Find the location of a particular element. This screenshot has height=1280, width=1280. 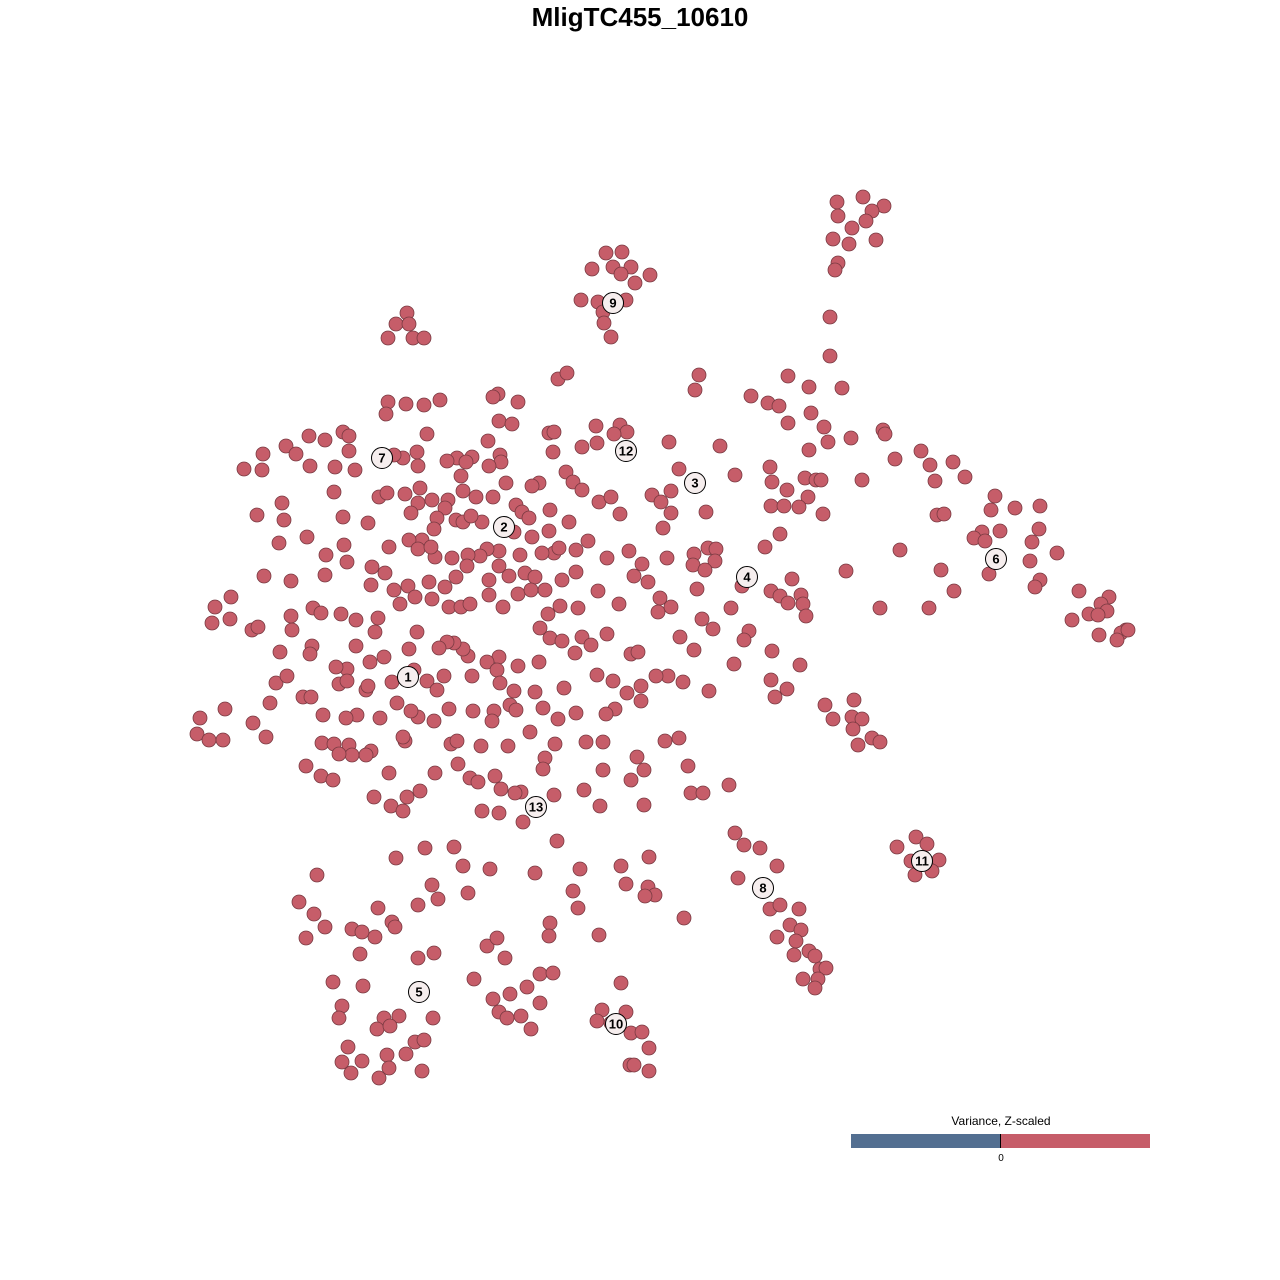

cluster-label-text: 6 is located at coordinates (995, 559).